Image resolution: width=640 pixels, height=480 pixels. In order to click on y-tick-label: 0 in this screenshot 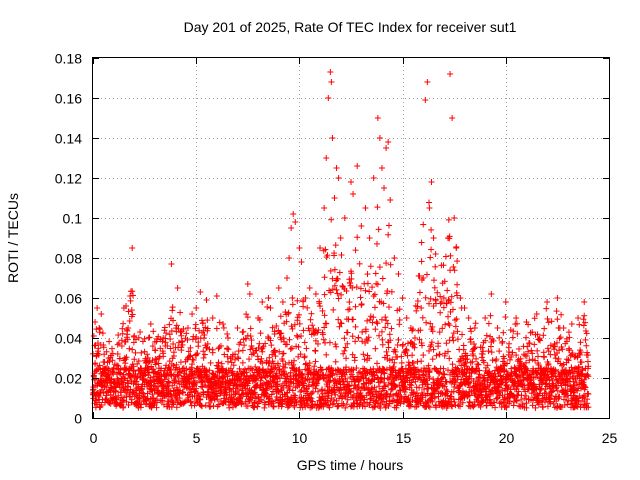, I will do `click(78, 419)`.